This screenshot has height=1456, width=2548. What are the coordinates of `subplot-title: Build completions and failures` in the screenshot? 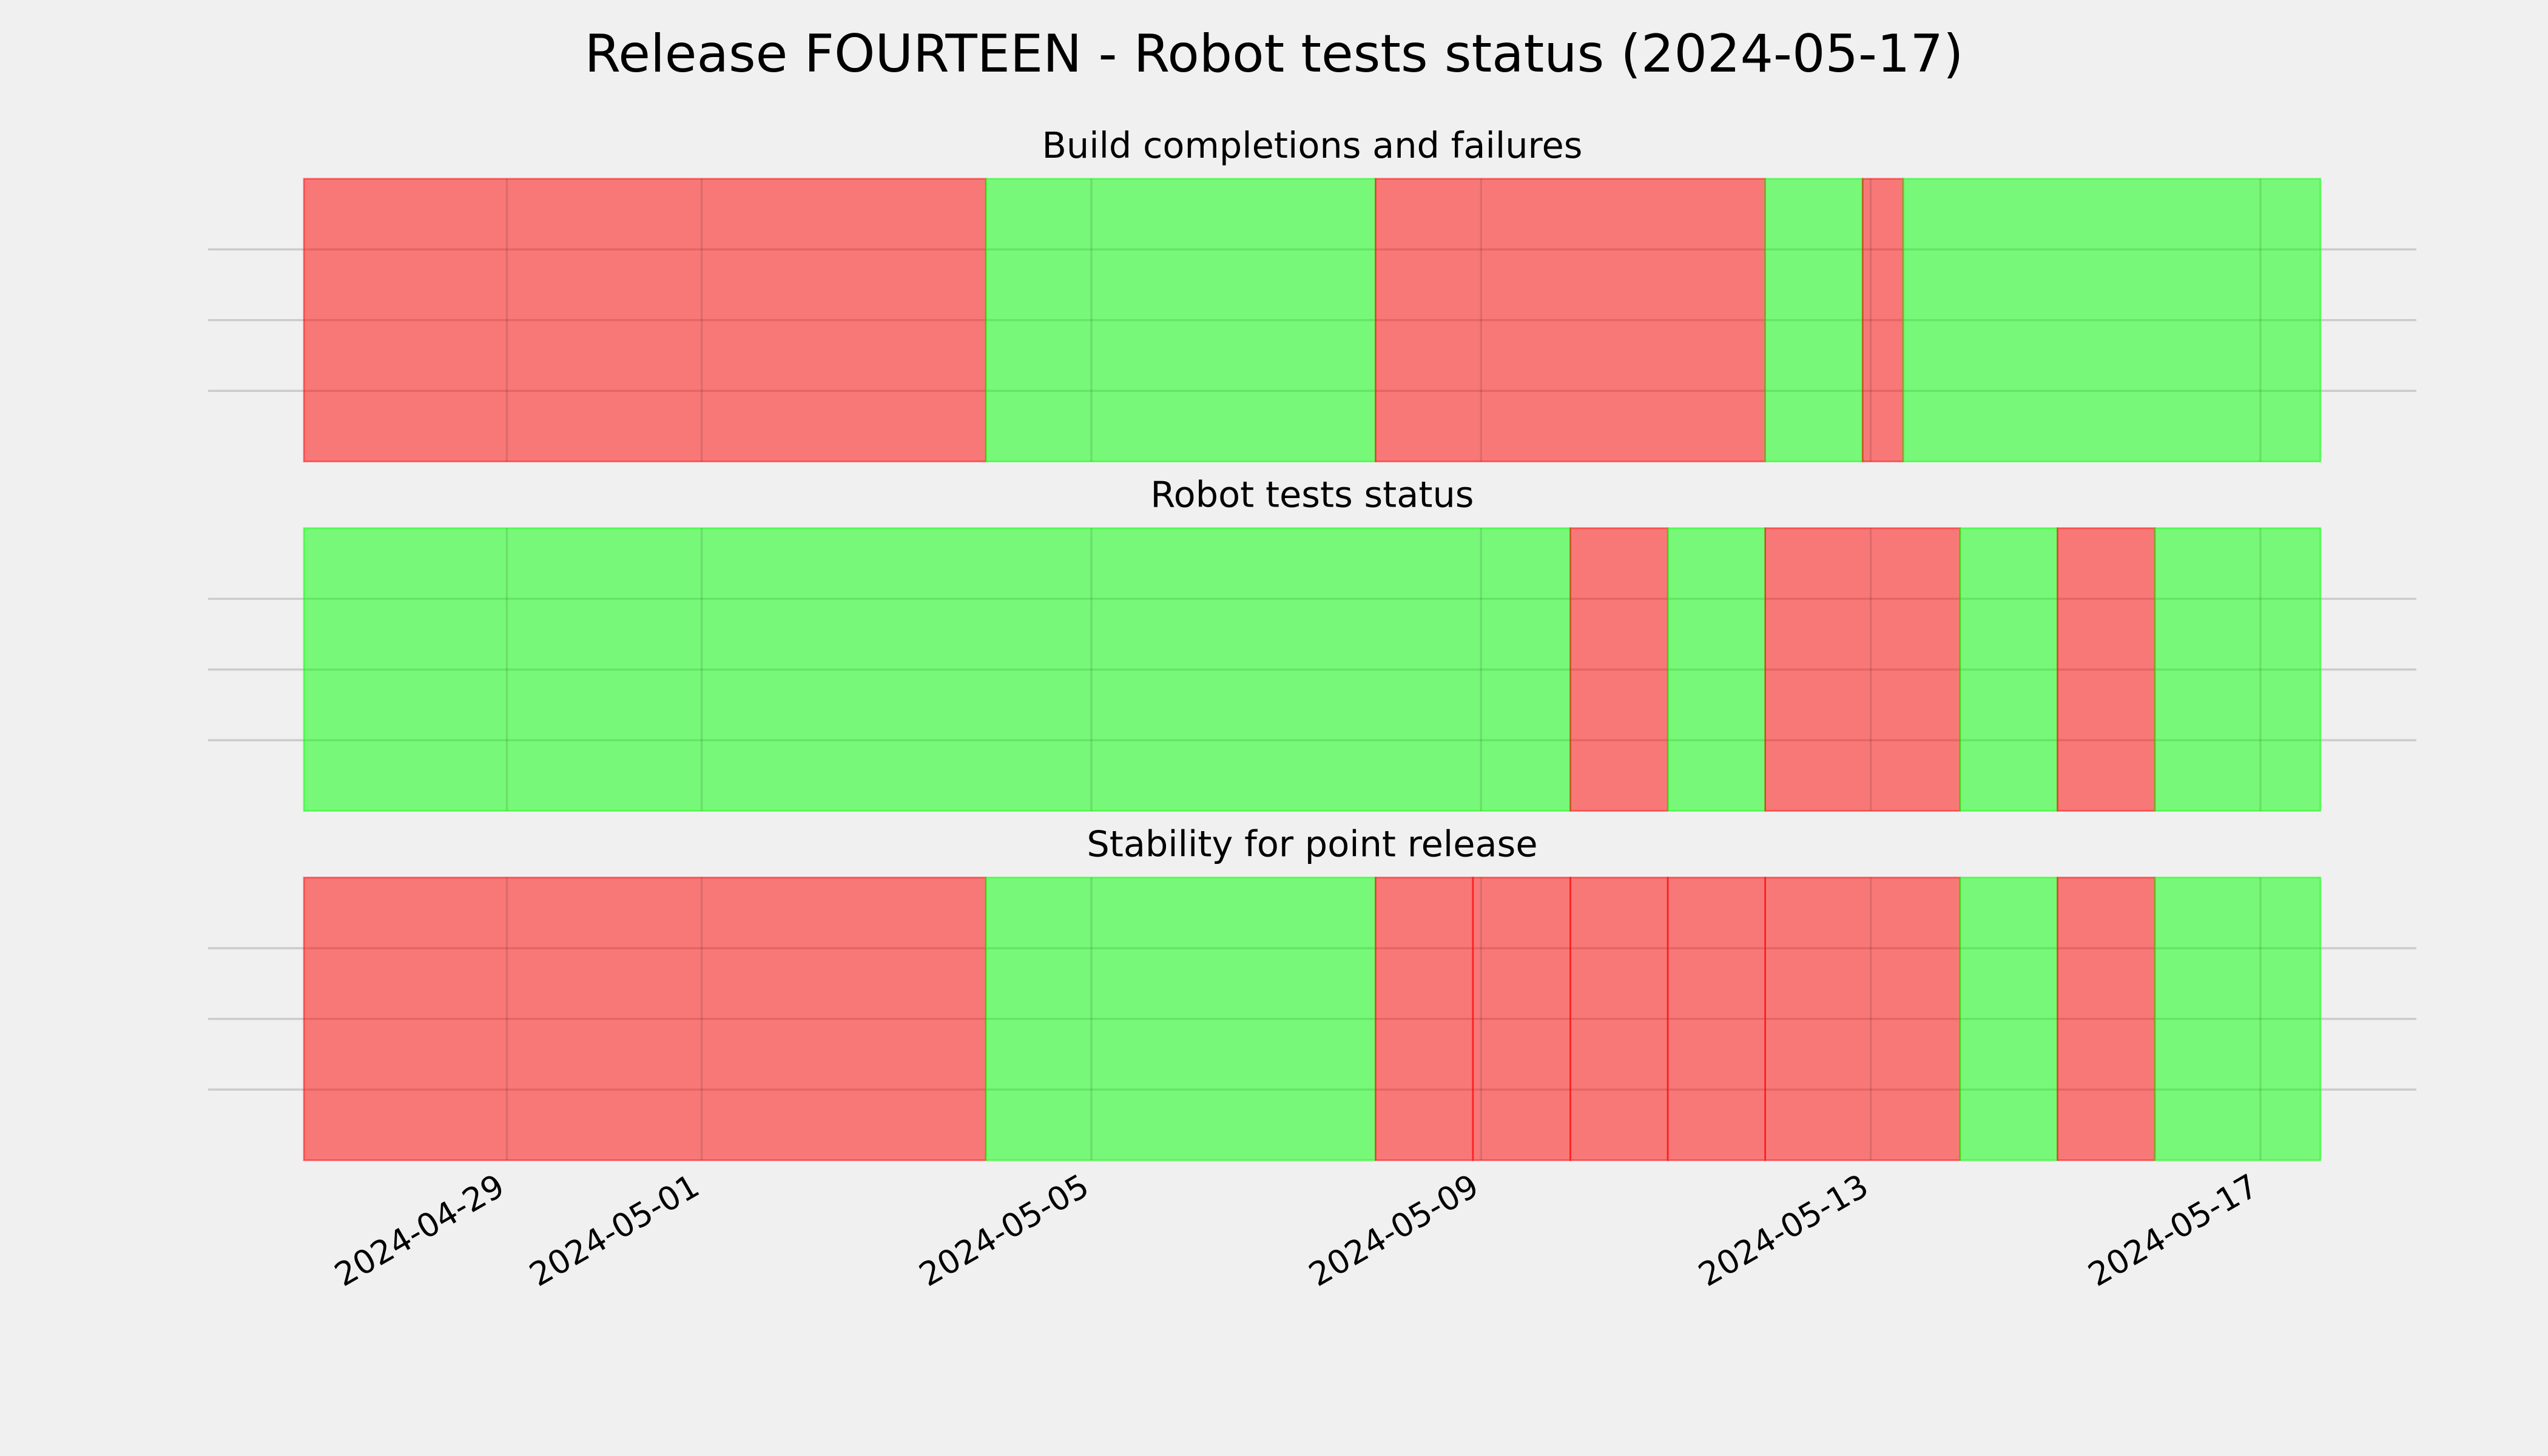 It's located at (1312, 145).